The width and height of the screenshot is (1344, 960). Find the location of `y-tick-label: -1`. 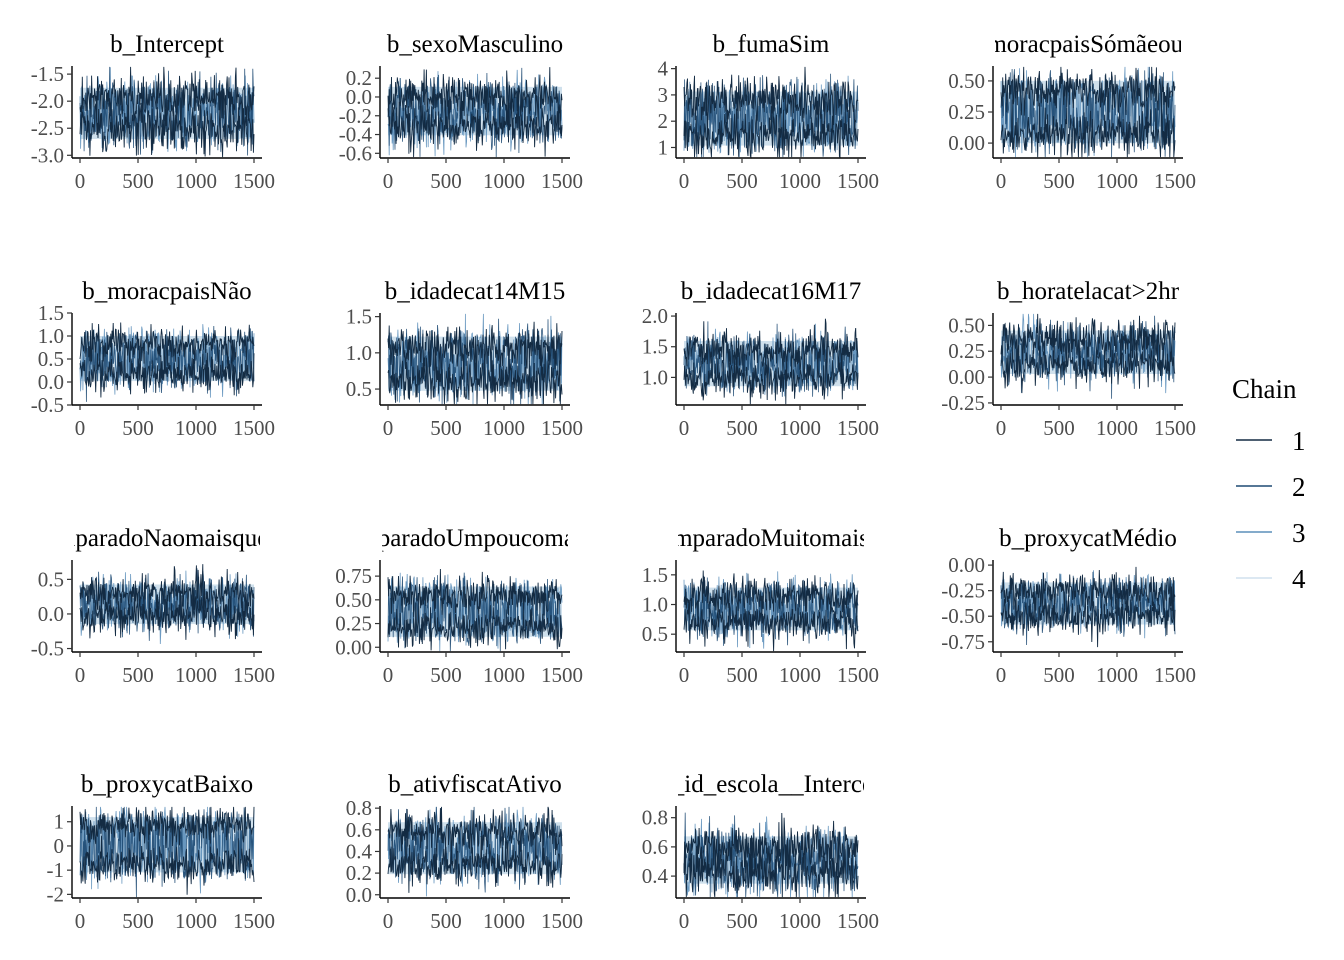

y-tick-label: -1 is located at coordinates (56, 870).